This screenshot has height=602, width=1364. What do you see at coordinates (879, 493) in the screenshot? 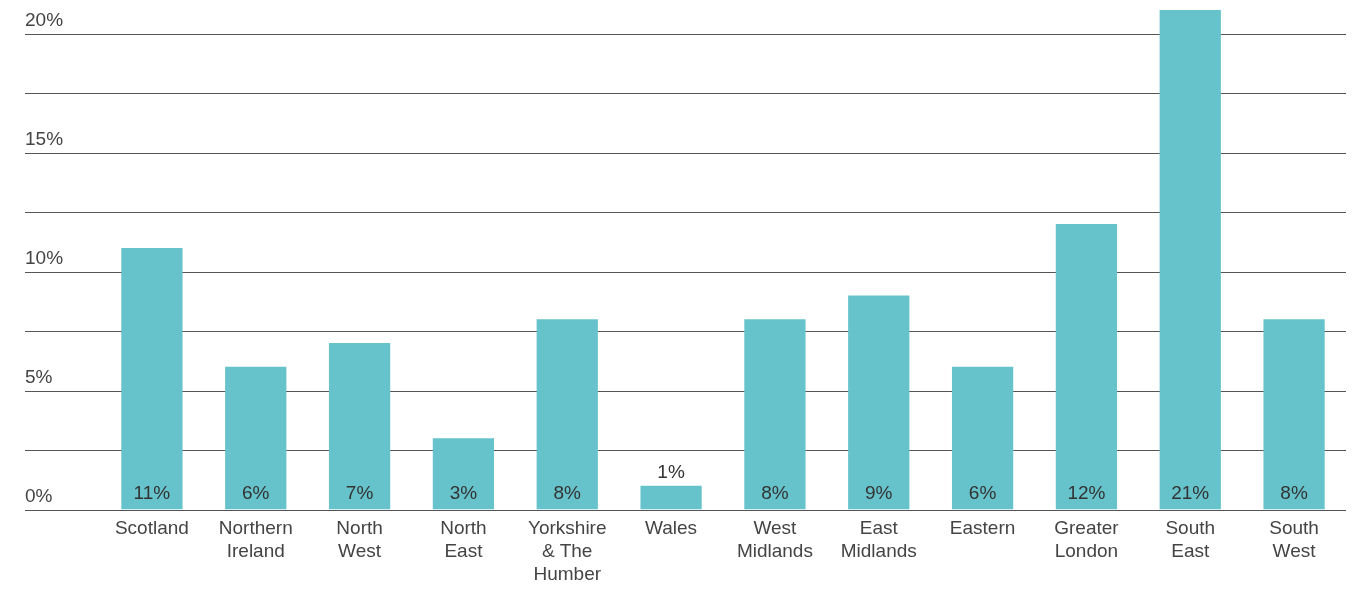
I see `data-label: 9%` at bounding box center [879, 493].